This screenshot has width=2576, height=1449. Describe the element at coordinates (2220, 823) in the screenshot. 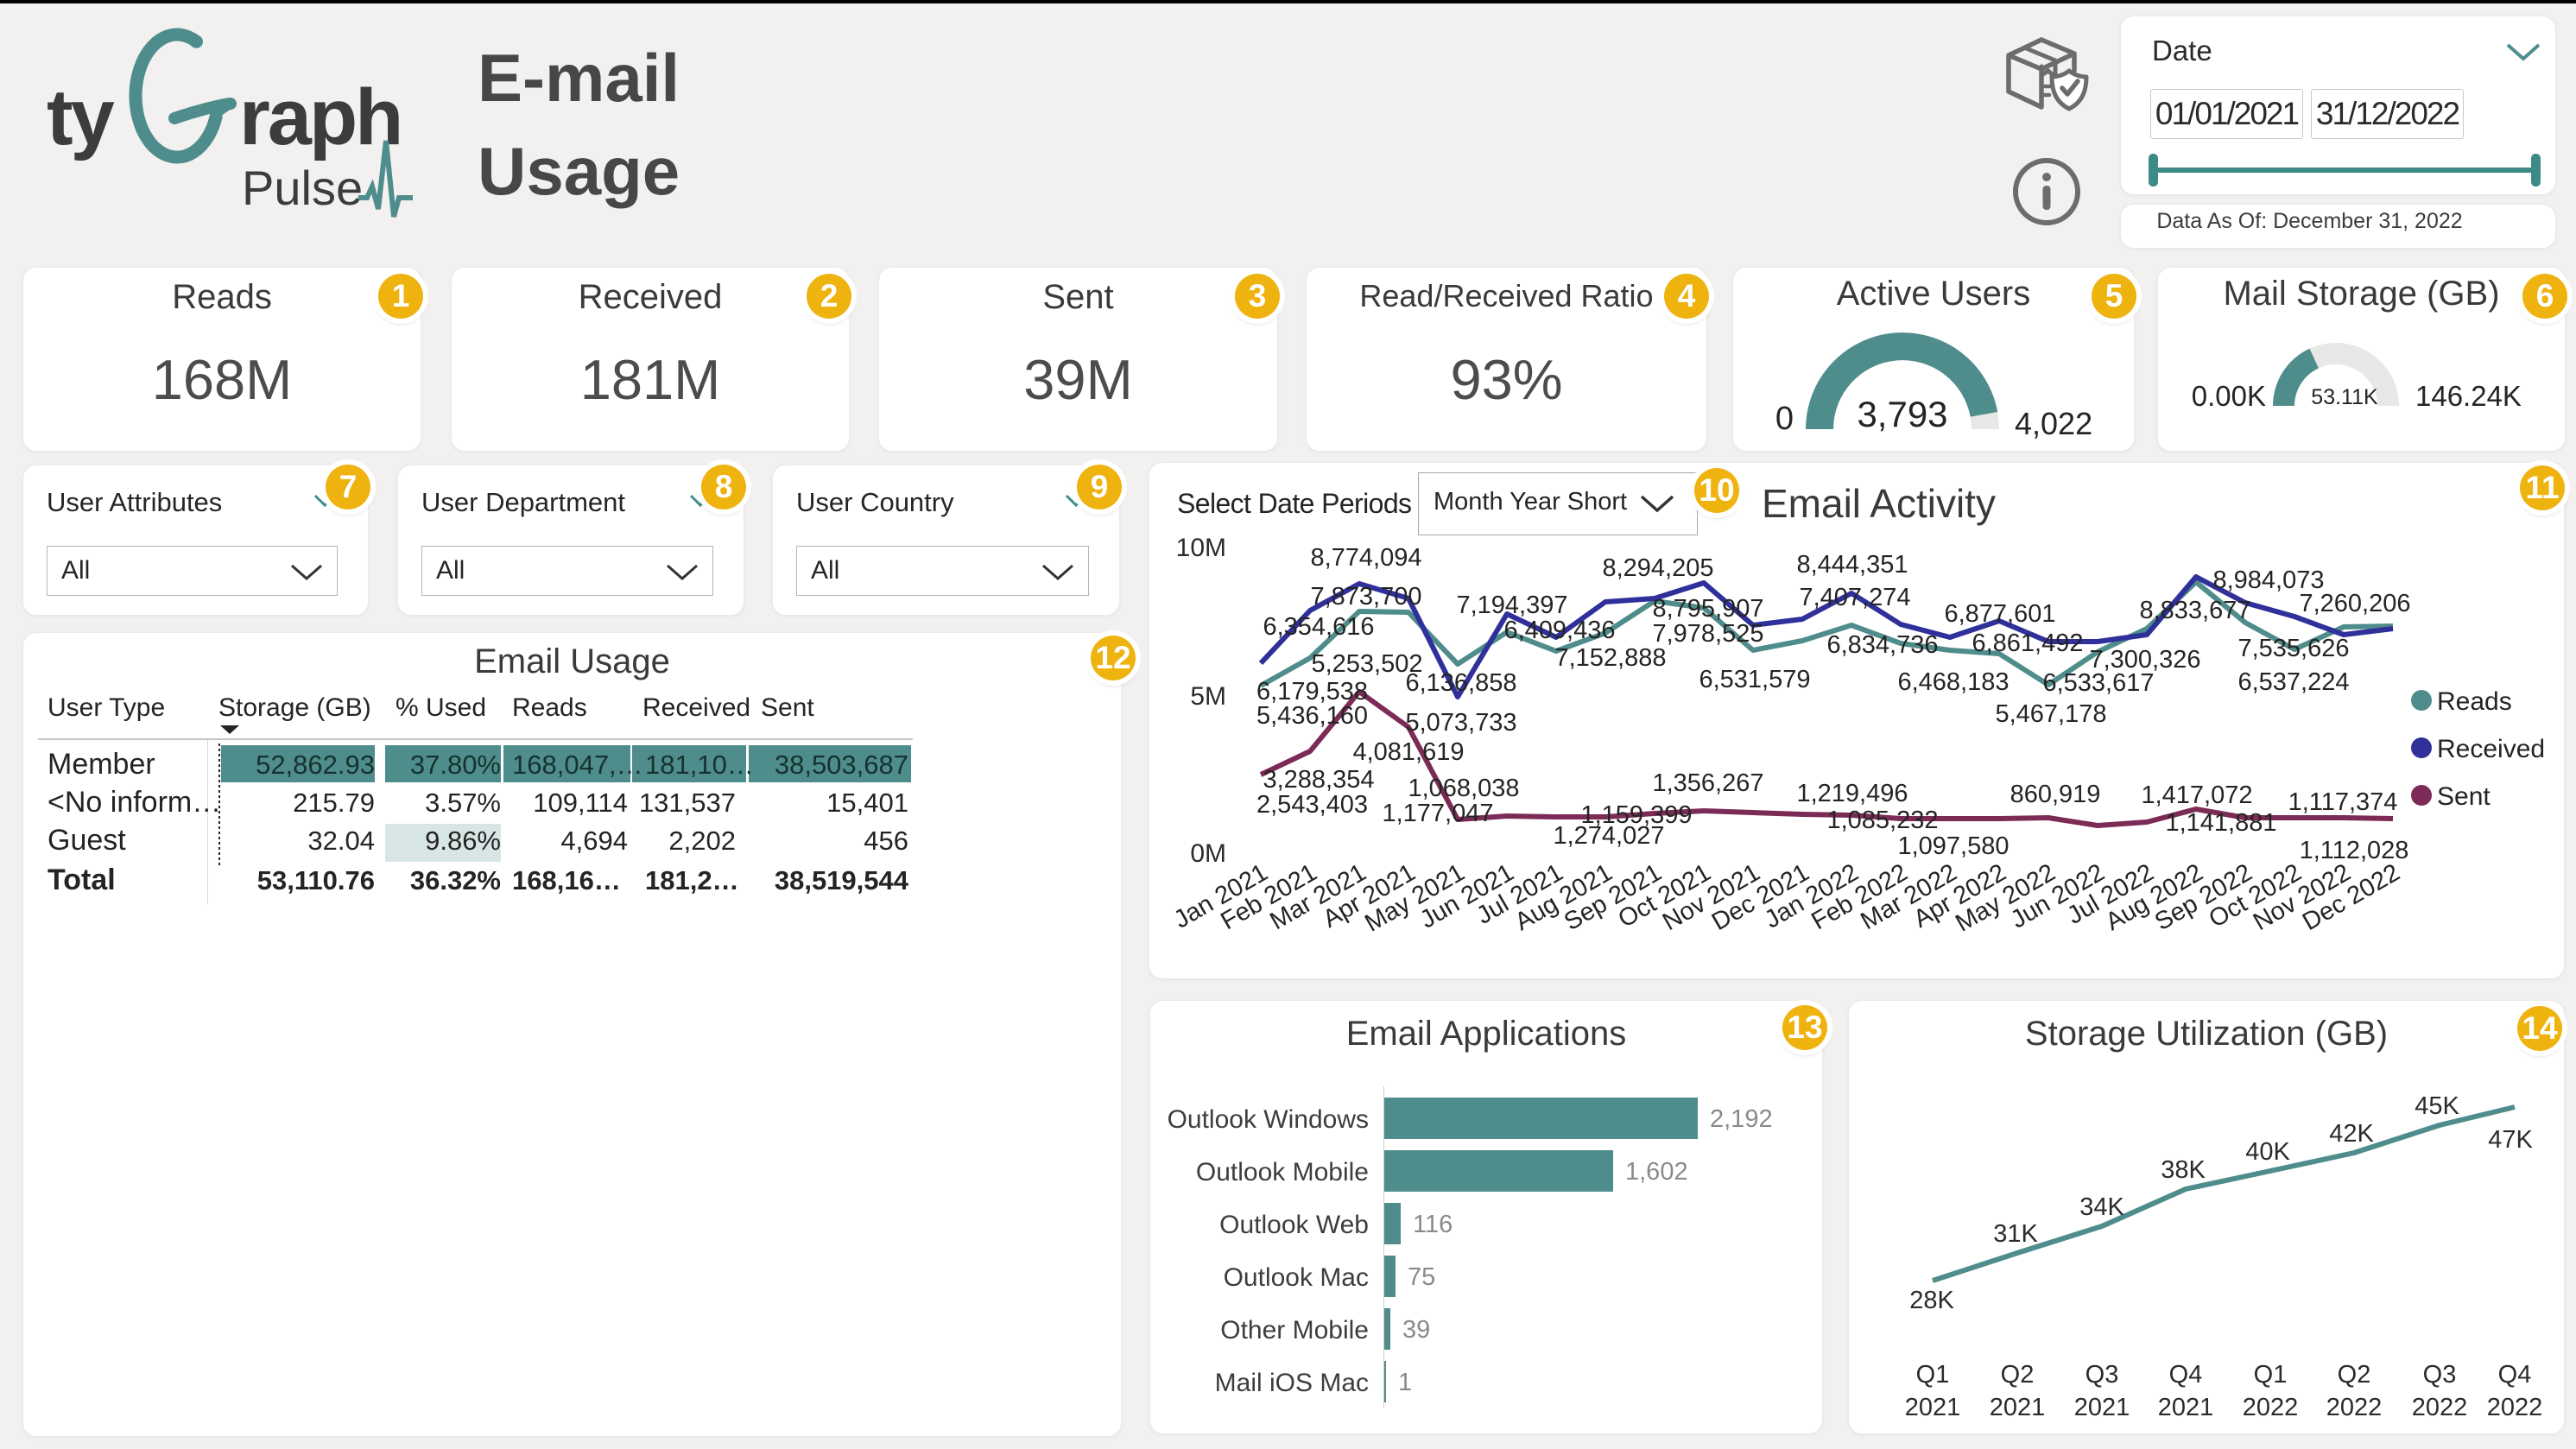

I see `svg-text: 1,141,881` at that location.